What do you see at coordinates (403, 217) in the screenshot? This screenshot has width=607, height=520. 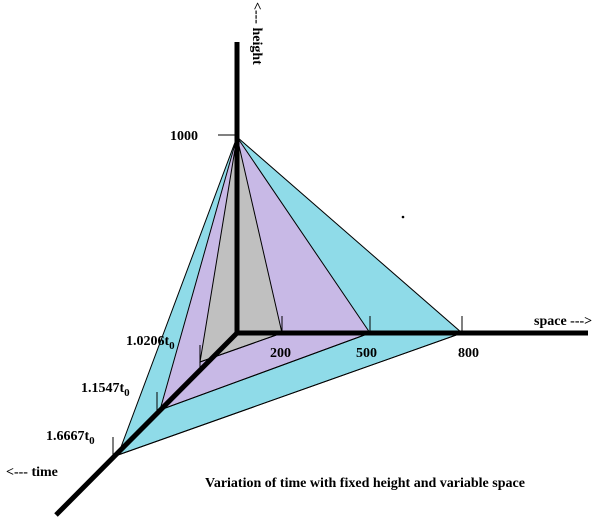 I see `stray-dot` at bounding box center [403, 217].